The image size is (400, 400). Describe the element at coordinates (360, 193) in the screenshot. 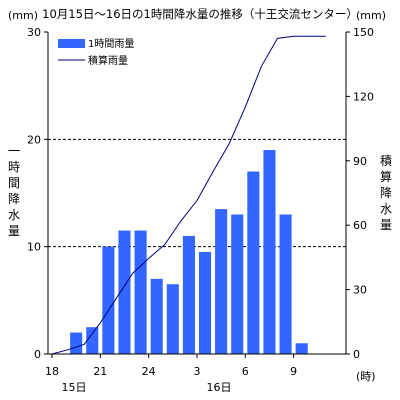

I see `right-axis-ticks: 0 30 60 90 120 150` at that location.